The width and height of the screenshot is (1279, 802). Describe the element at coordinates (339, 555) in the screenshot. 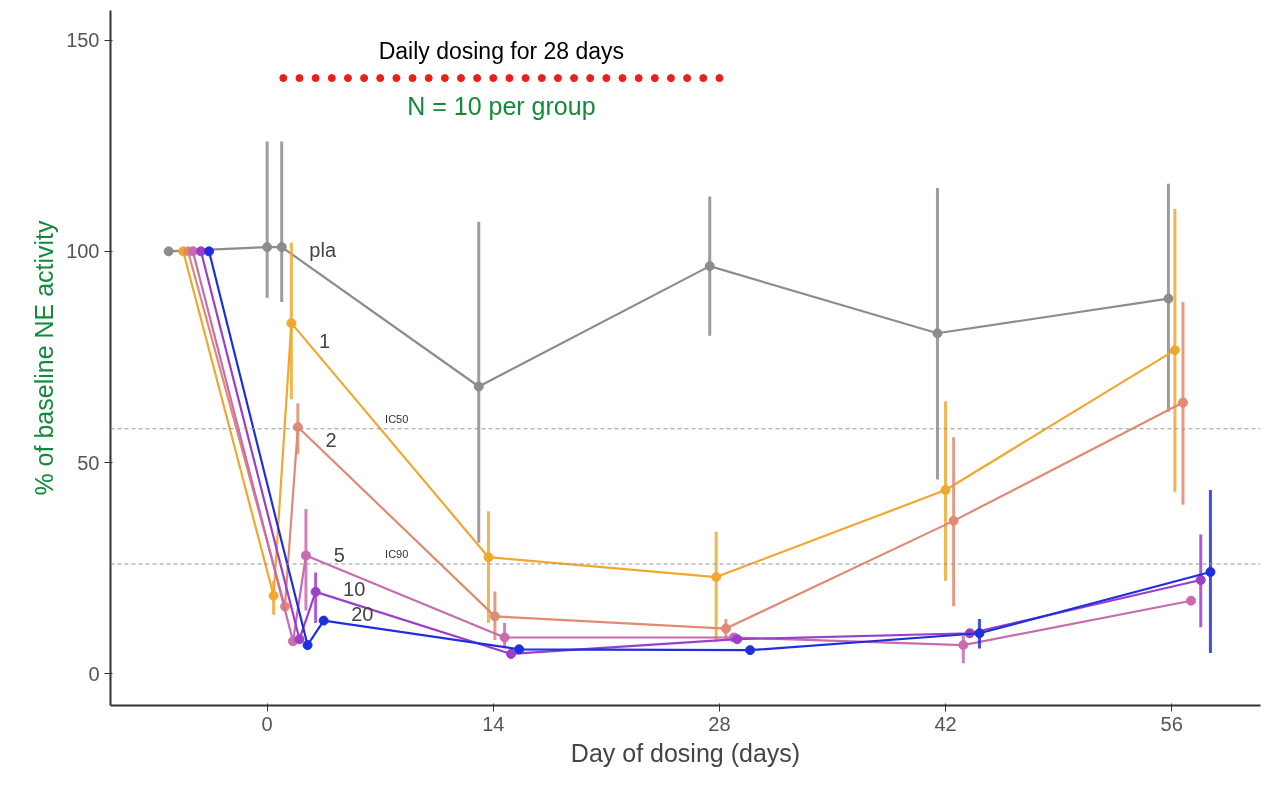

I see `series-label: 5` at that location.